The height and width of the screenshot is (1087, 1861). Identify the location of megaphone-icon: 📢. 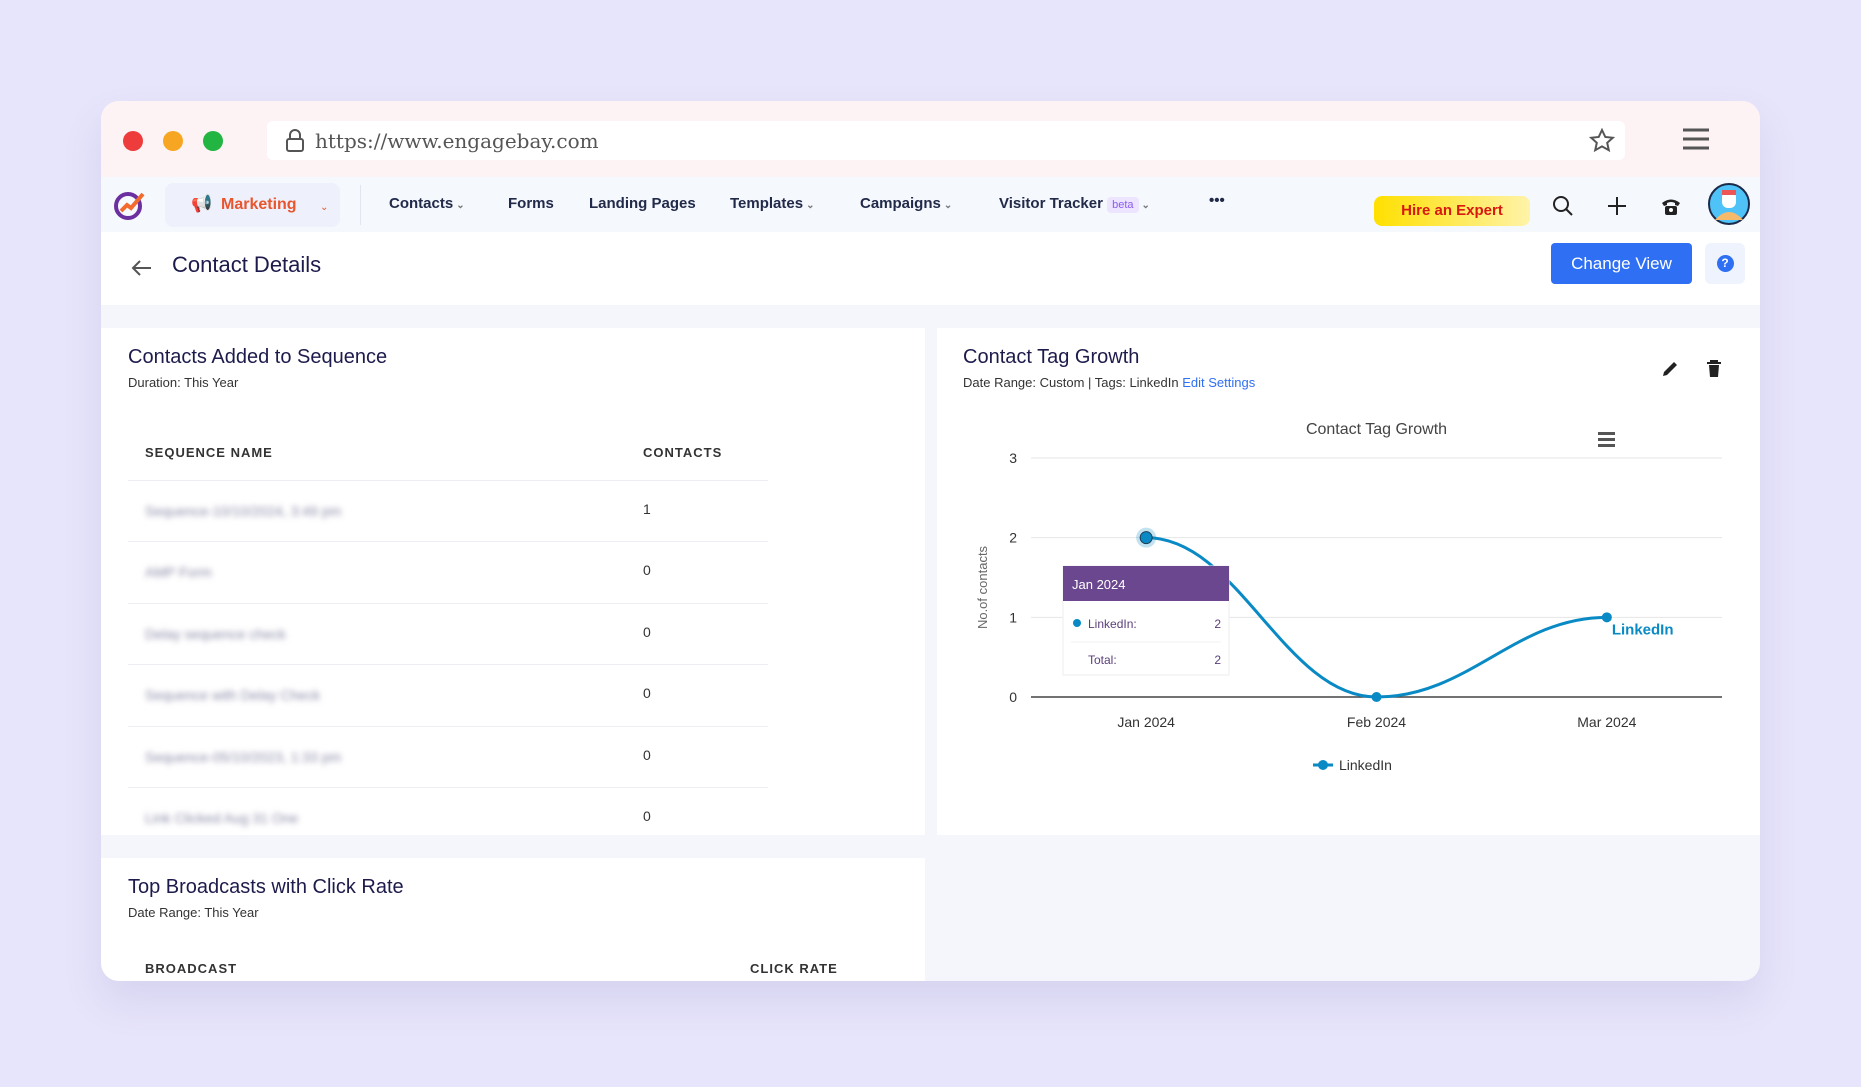
(202, 203).